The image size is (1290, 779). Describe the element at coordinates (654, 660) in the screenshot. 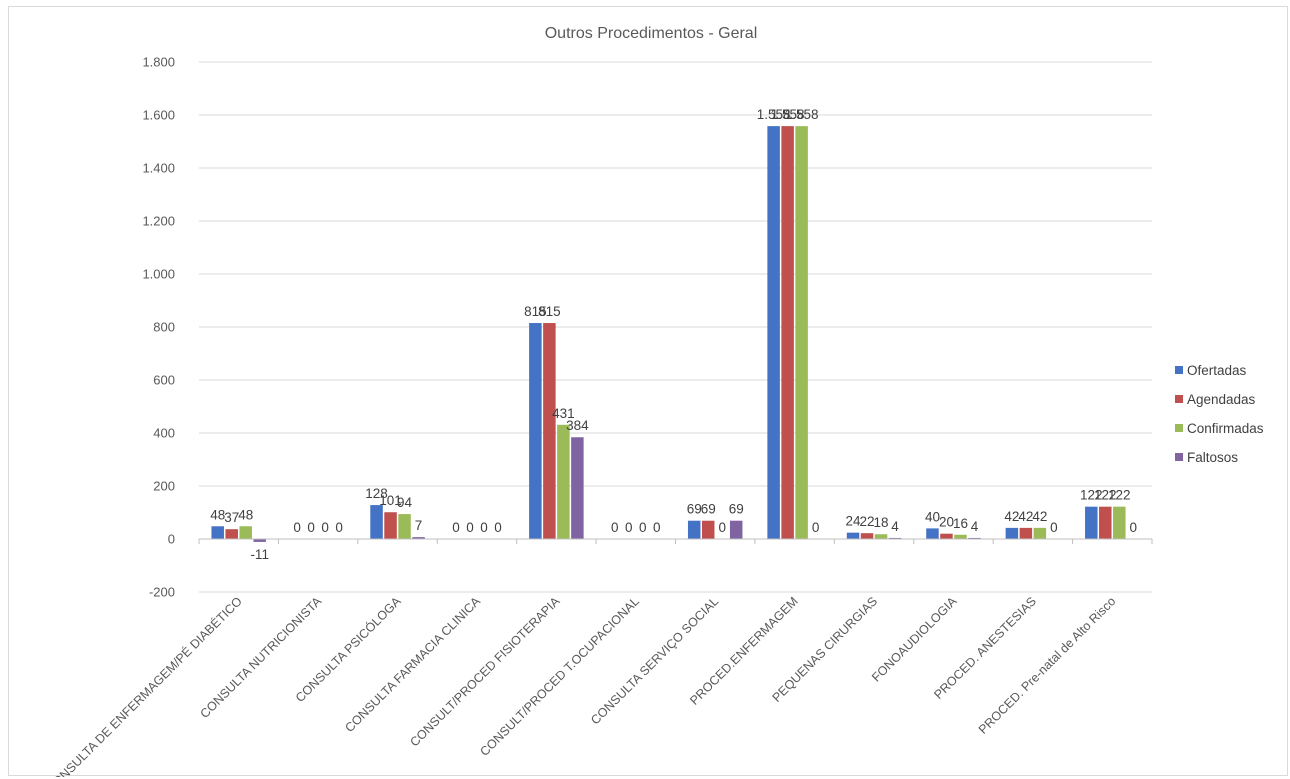

I see `category-label: CONSULTA SERVIÇO SOCIAL` at that location.